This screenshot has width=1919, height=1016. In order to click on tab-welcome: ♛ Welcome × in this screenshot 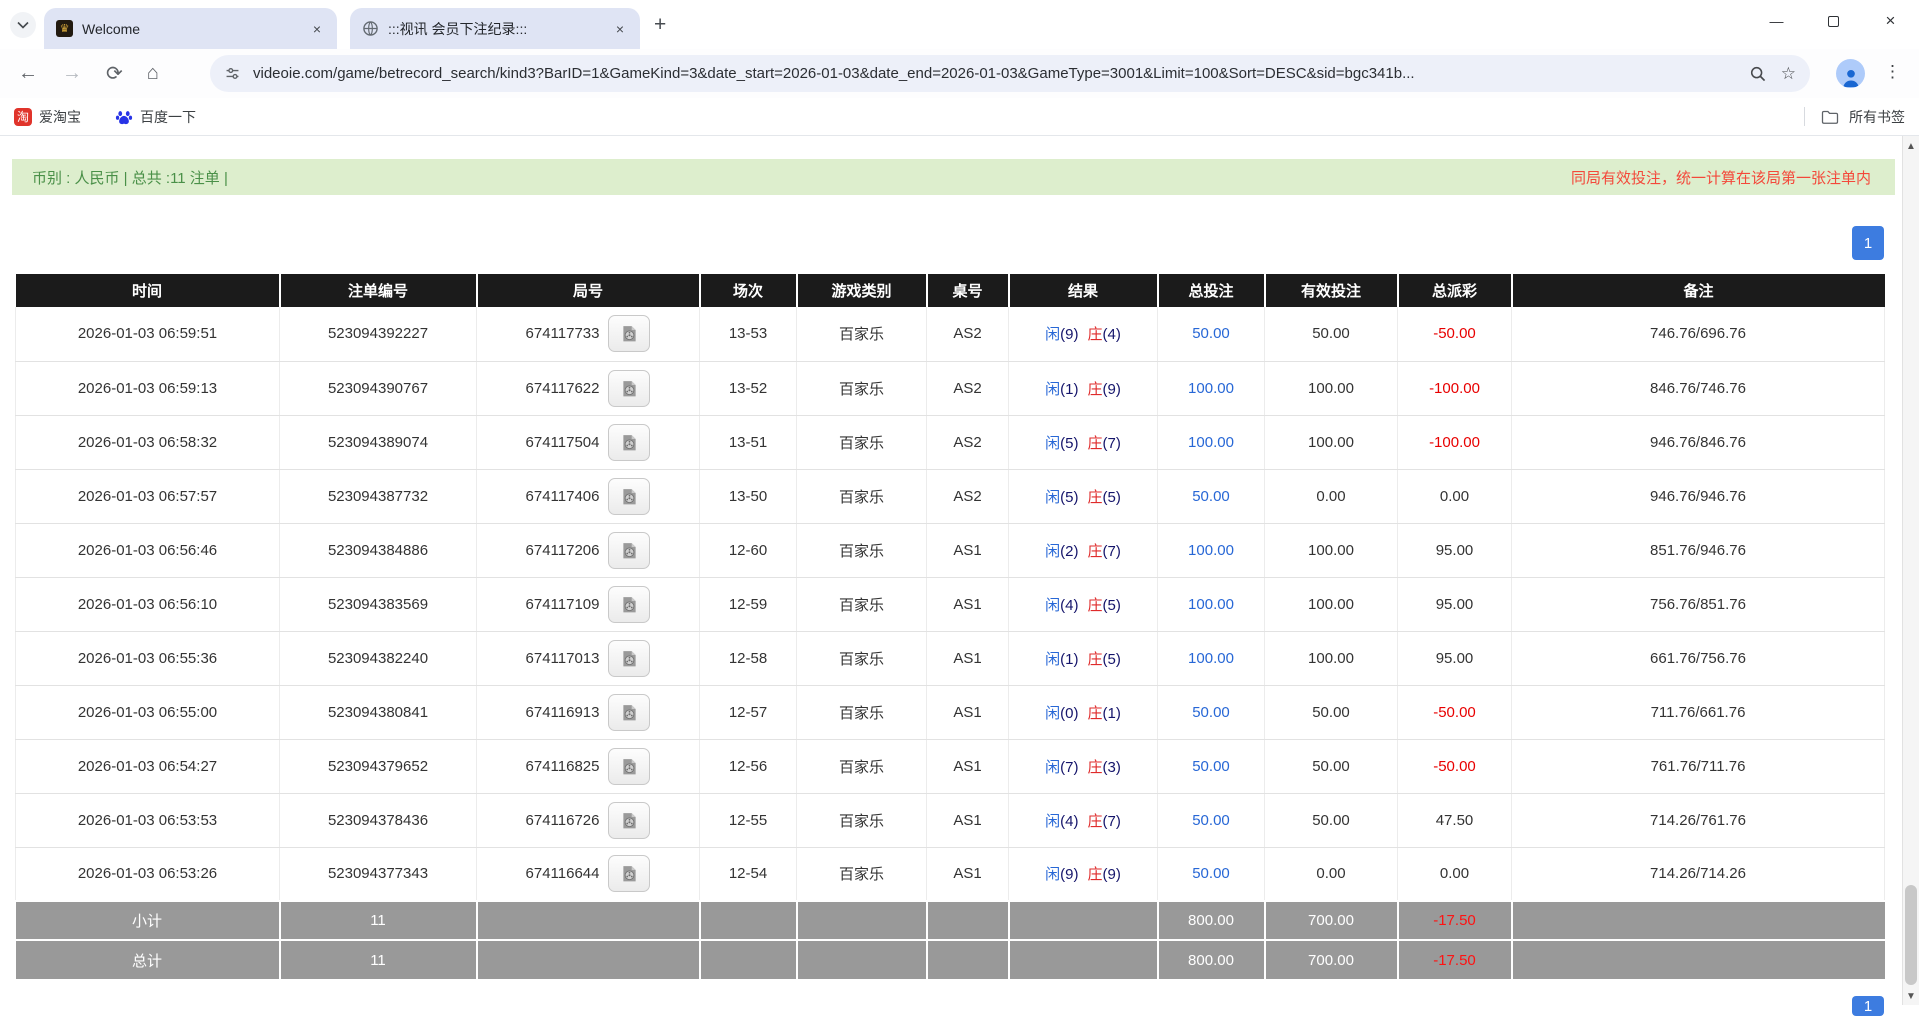, I will do `click(190, 28)`.